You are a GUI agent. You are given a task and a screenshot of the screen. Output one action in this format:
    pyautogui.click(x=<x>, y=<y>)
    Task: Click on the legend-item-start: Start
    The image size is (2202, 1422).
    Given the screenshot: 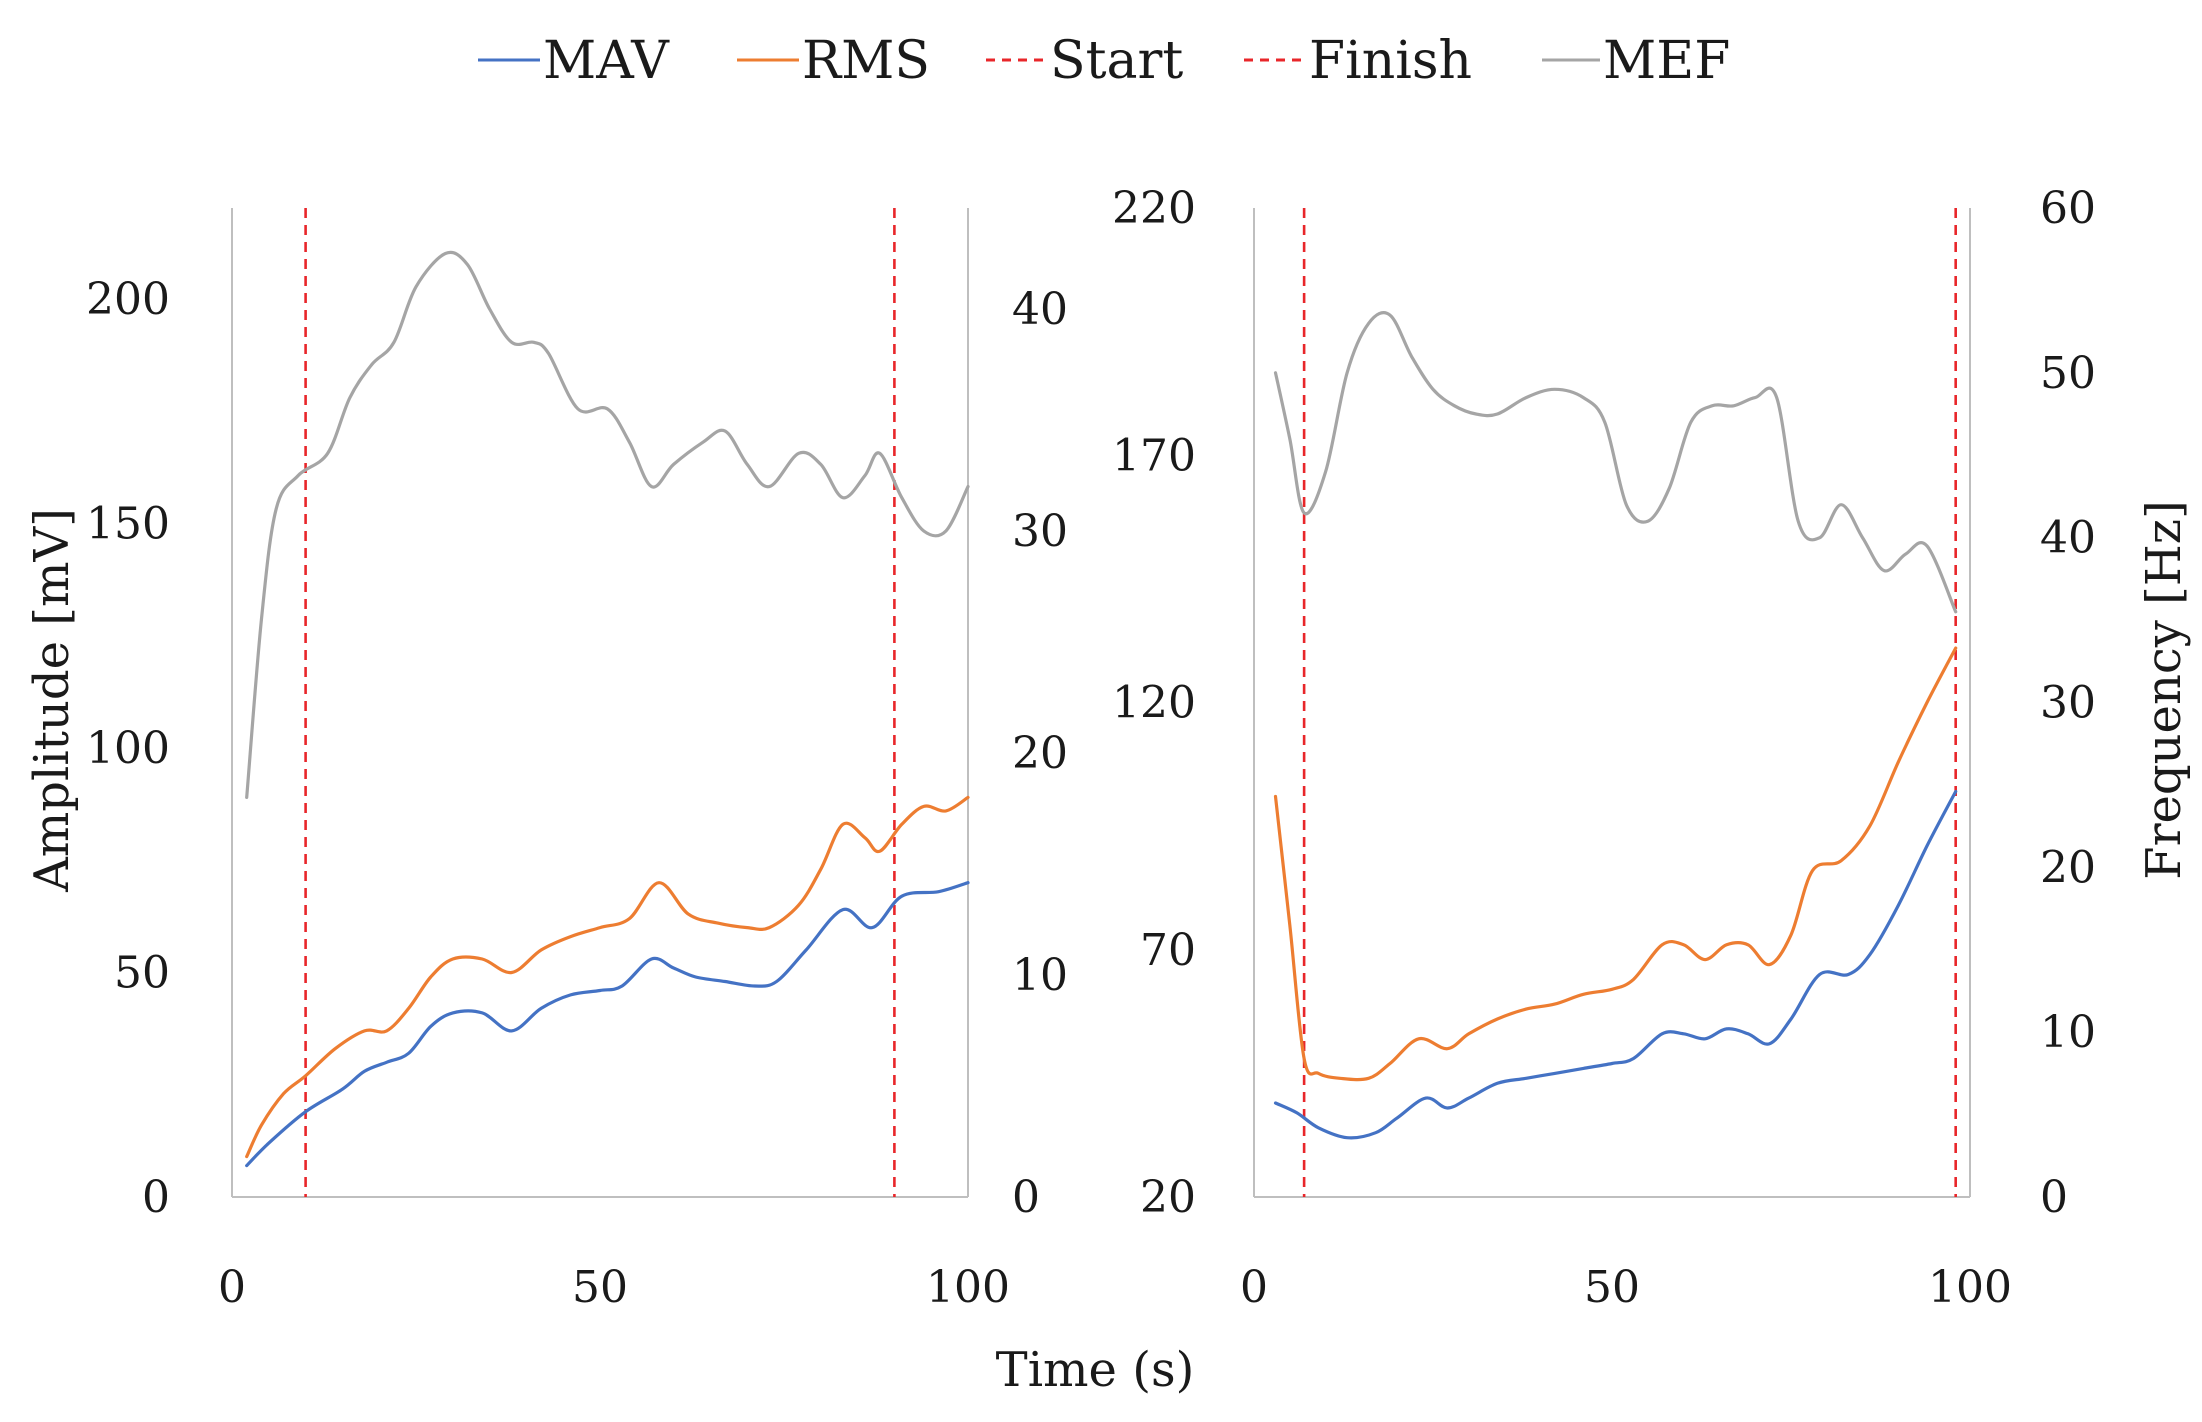 What is the action you would take?
    pyautogui.click(x=1084, y=61)
    